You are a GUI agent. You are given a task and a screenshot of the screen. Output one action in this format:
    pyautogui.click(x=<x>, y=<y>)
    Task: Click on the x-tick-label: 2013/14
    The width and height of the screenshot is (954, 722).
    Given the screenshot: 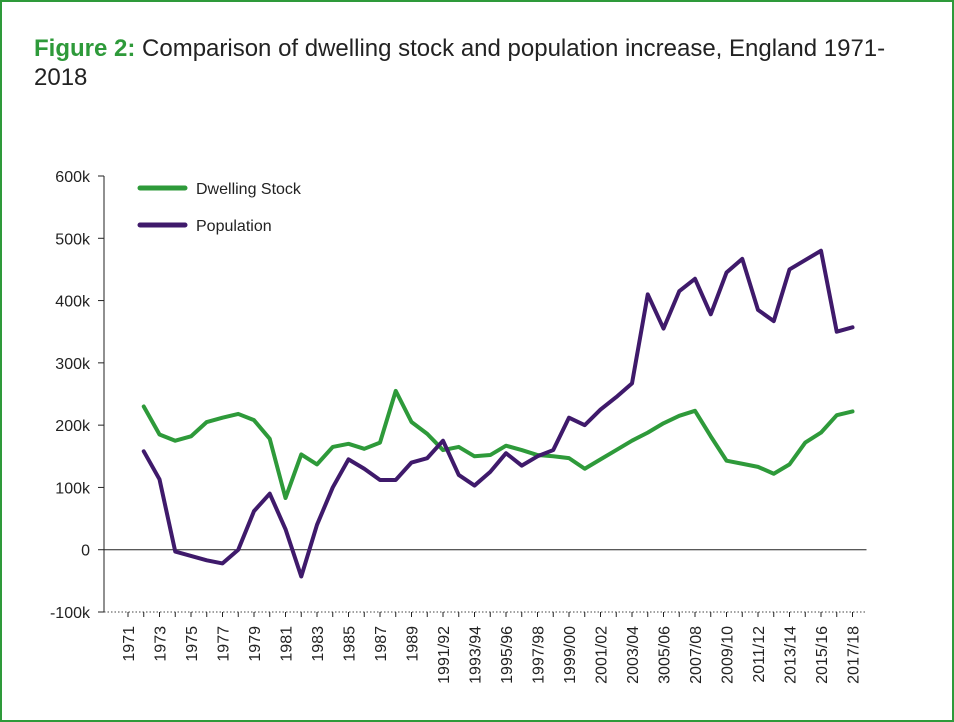 What is the action you would take?
    pyautogui.click(x=791, y=655)
    